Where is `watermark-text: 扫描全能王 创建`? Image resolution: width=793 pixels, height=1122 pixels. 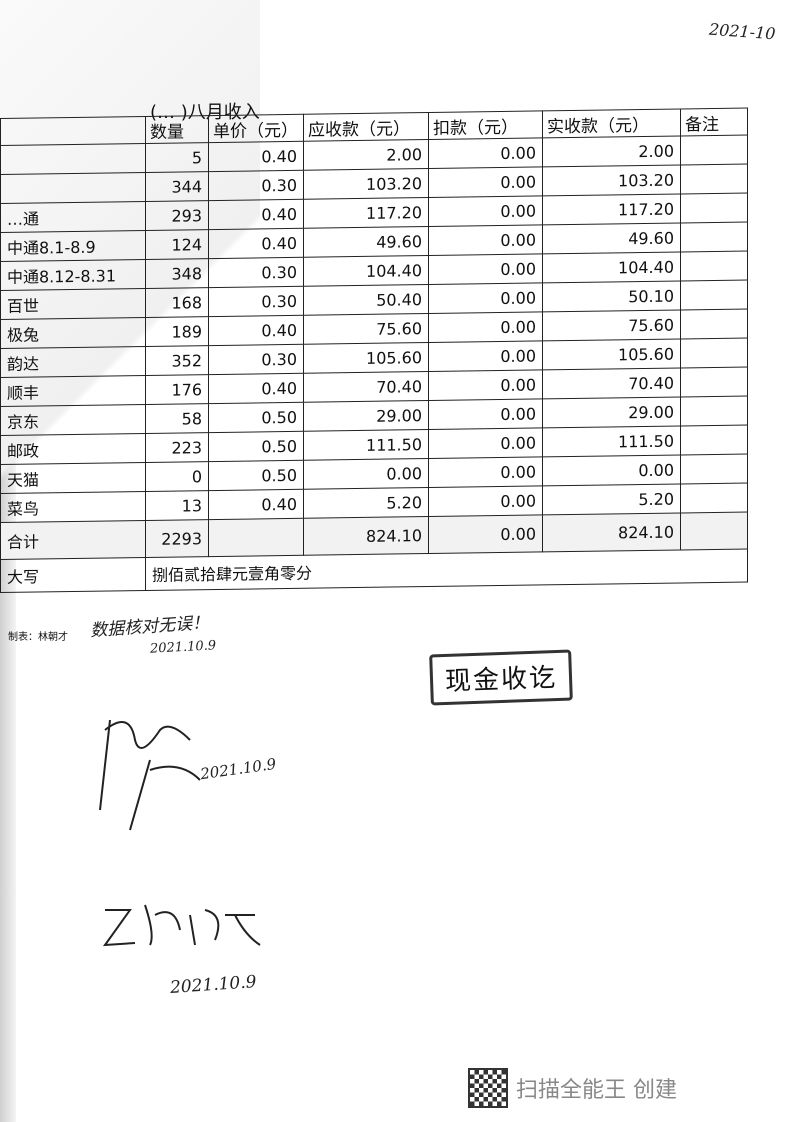
watermark-text: 扫描全能王 创建 is located at coordinates (596, 1090).